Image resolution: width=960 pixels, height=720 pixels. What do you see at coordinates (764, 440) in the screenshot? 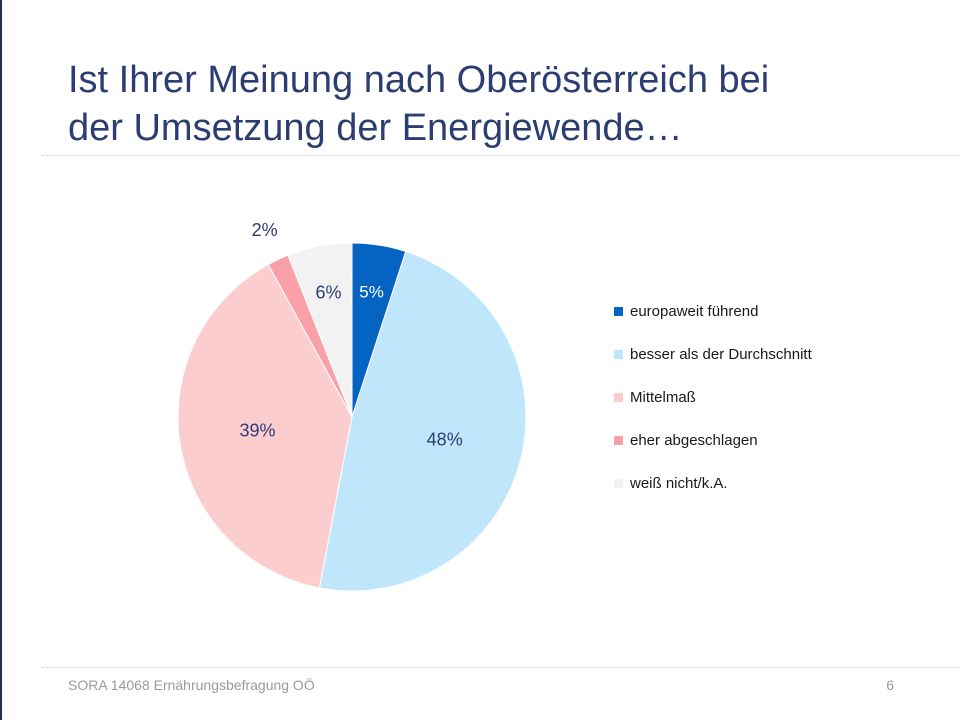
I see `legend-item-3: eher abgeschlagen` at bounding box center [764, 440].